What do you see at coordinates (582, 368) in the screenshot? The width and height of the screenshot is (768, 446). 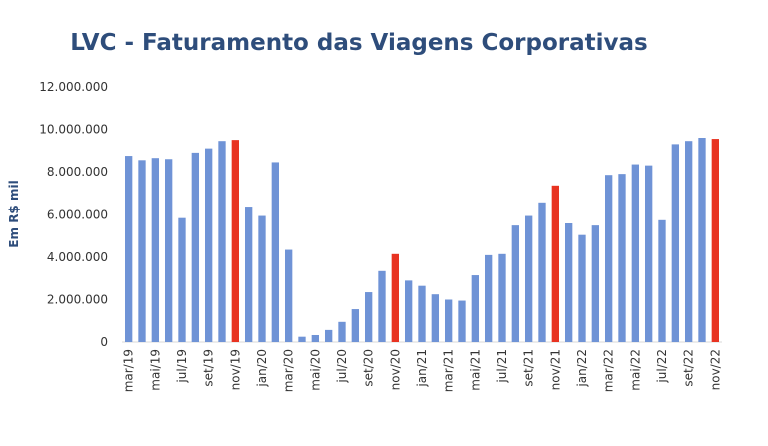 I see `x-tick-label: jan/22` at bounding box center [582, 368].